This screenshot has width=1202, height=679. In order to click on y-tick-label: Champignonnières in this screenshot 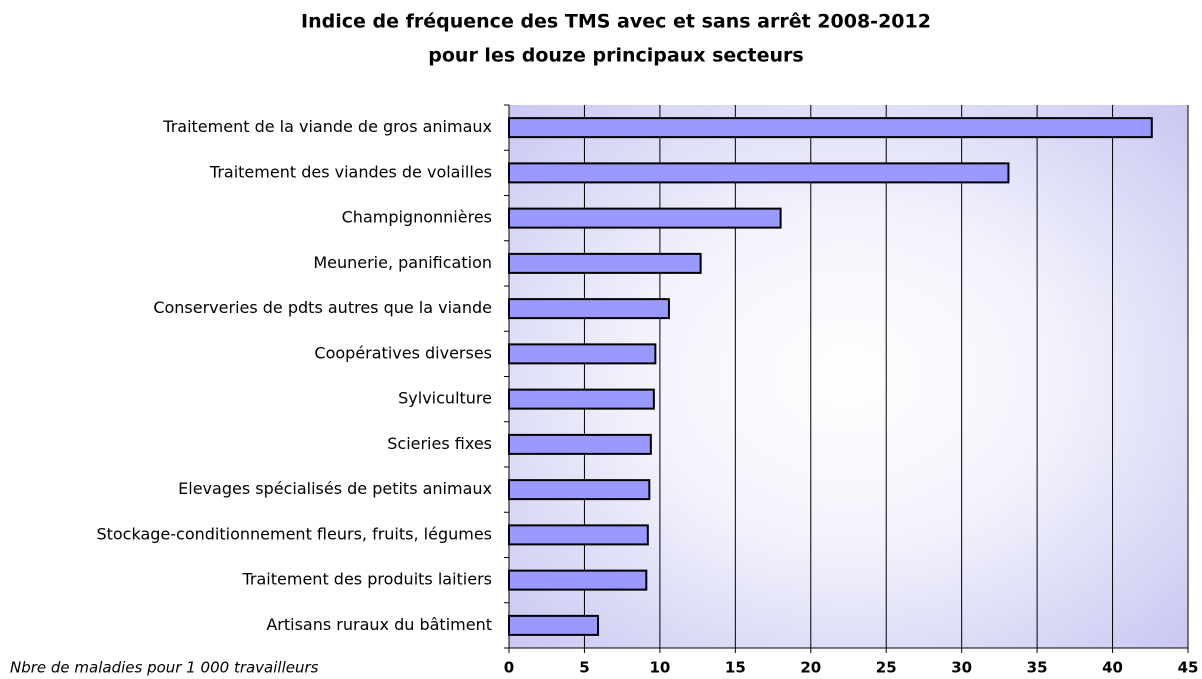, I will do `click(417, 217)`.